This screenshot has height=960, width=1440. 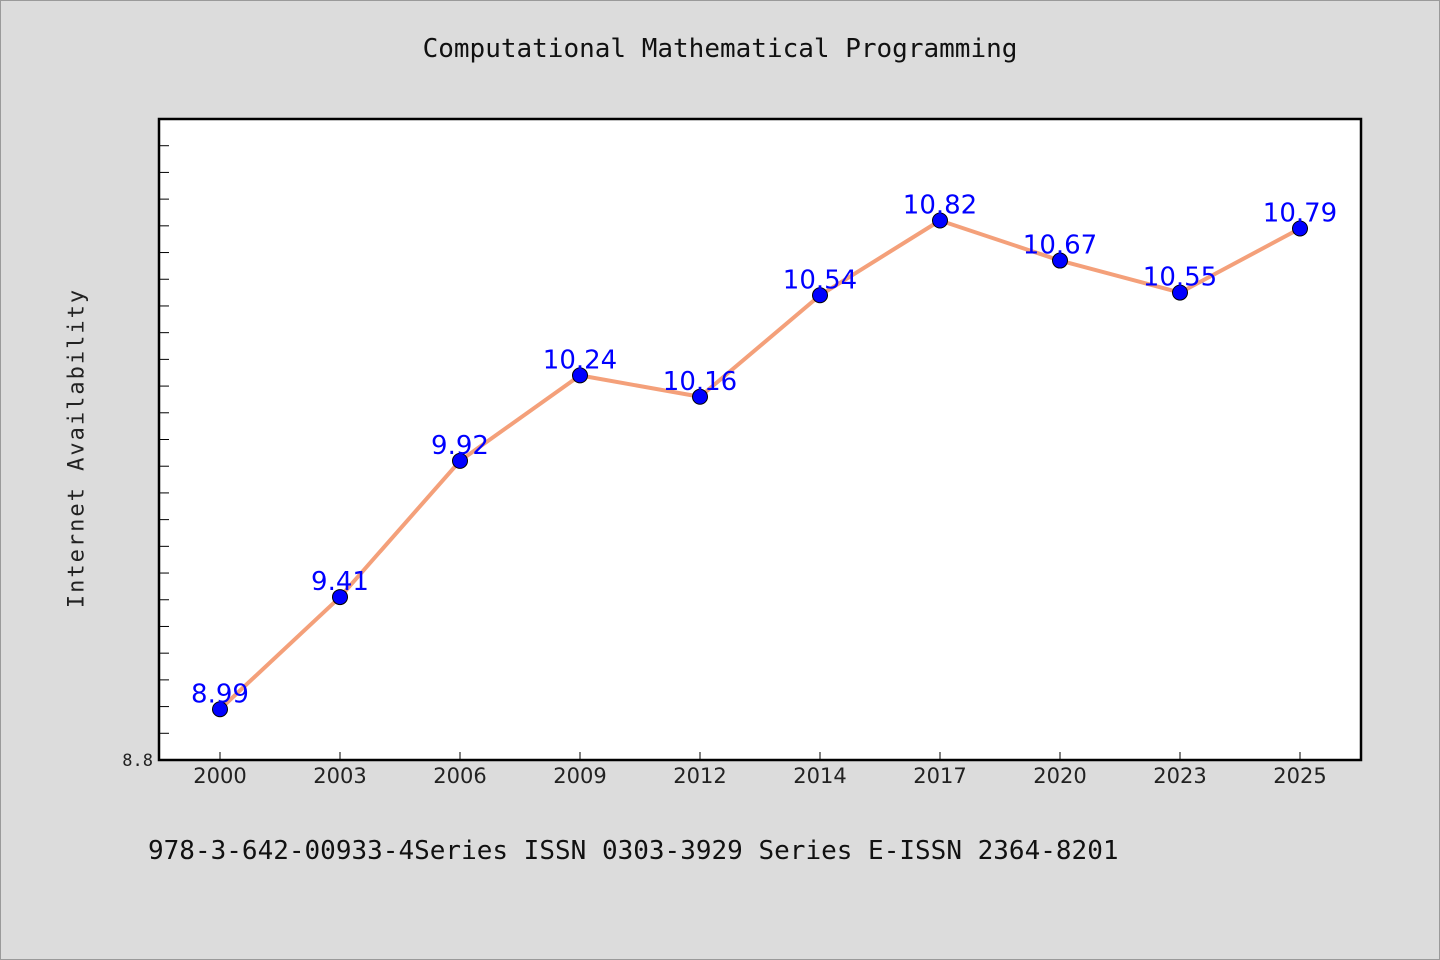 I want to click on x-tick-label: 2006, so click(x=459, y=776).